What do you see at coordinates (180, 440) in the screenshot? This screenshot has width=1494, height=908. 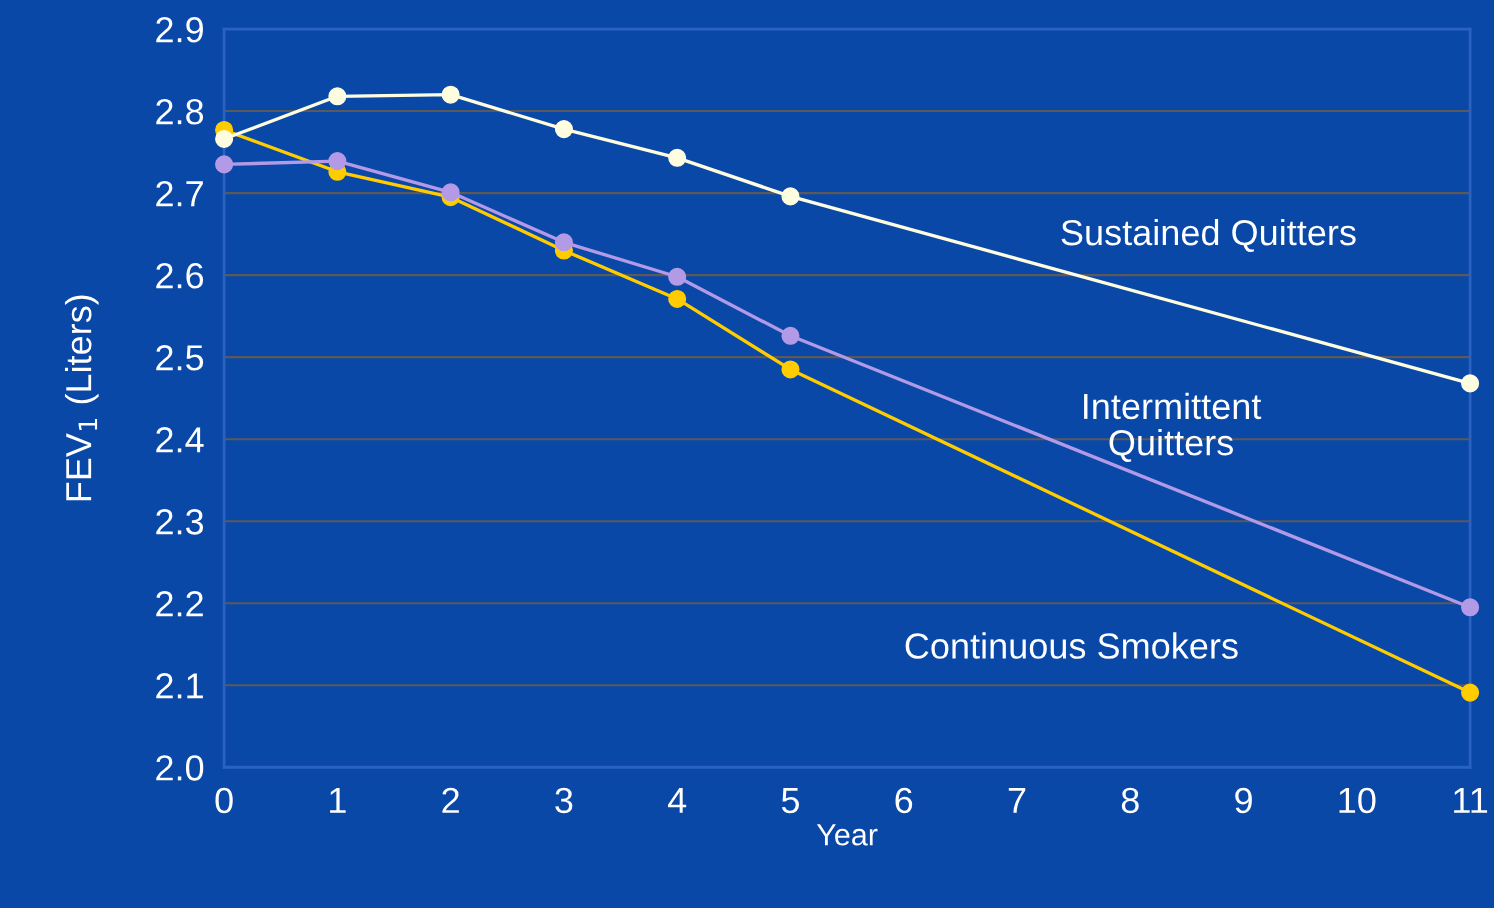 I see `y-tick-label: 2.4` at bounding box center [180, 440].